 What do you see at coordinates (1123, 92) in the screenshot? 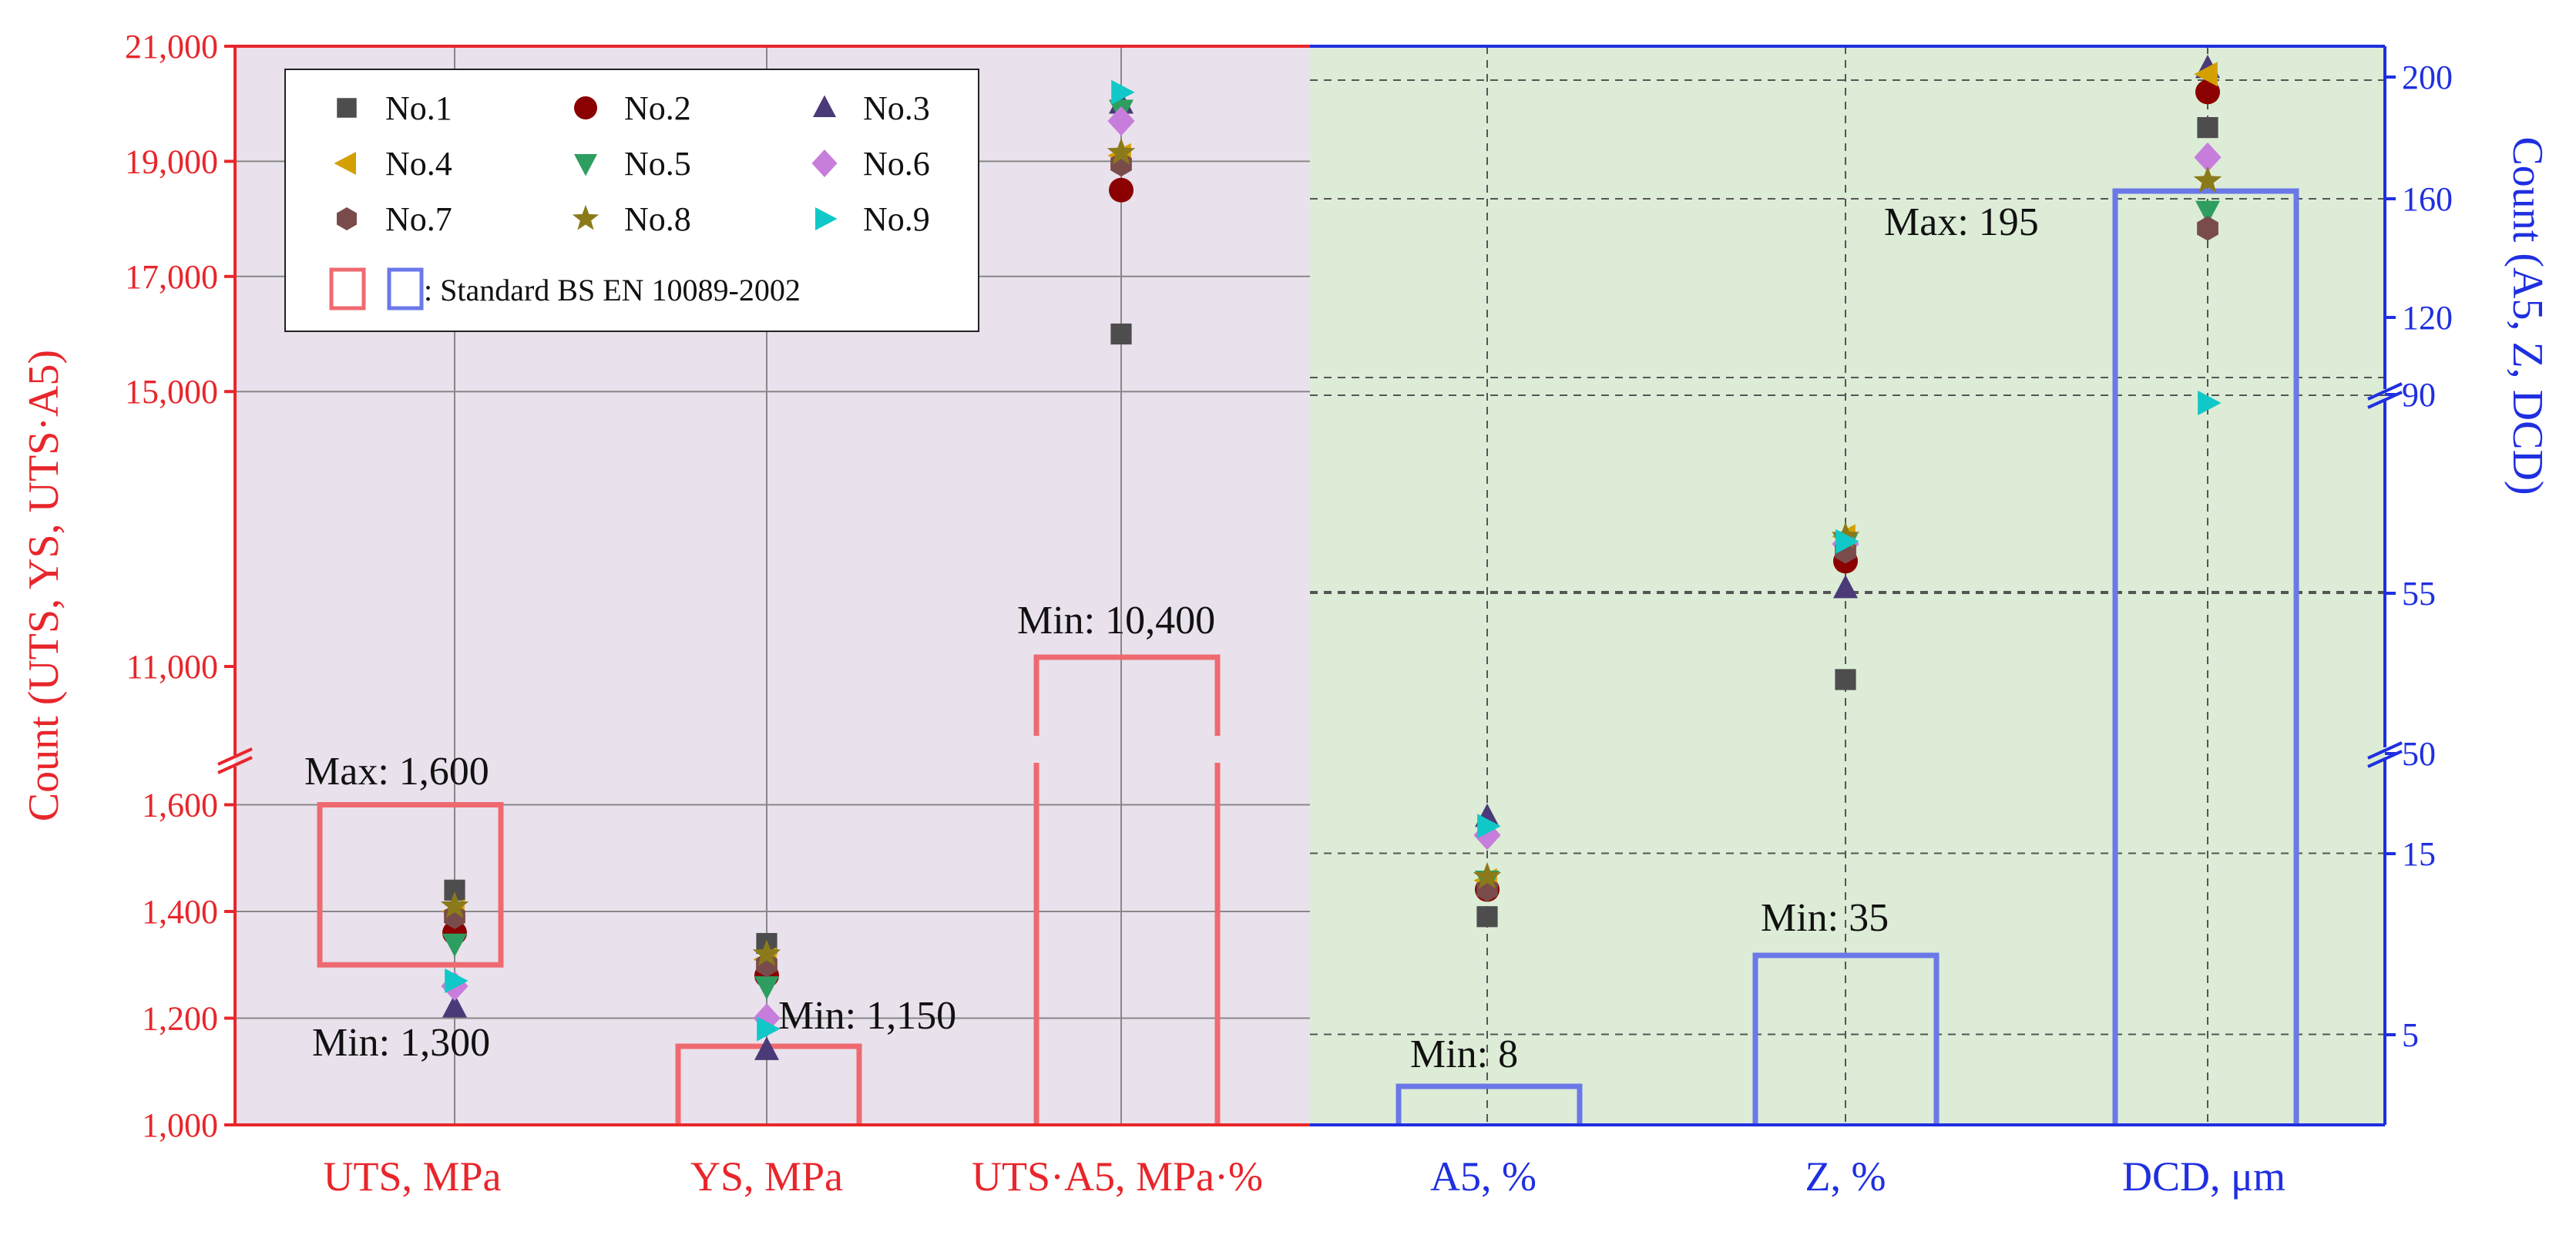
I see `marker-no9-utsa5` at bounding box center [1123, 92].